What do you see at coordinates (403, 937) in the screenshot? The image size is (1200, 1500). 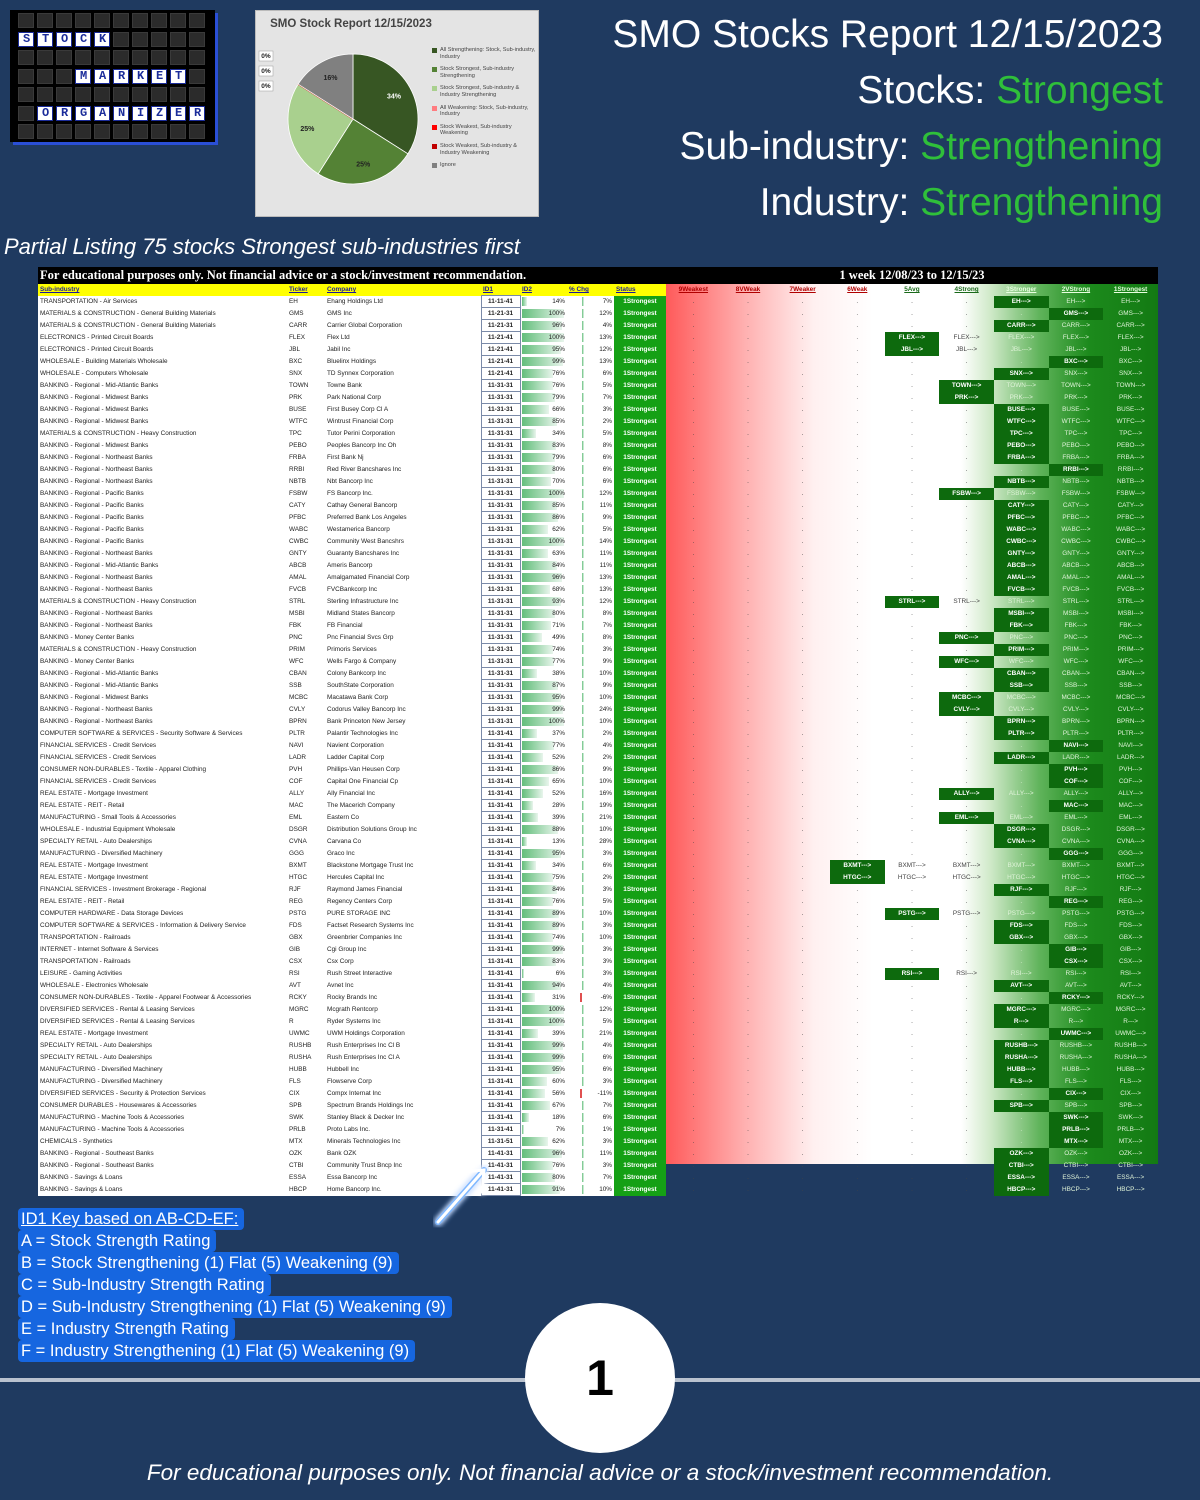 I see `company: Greenbrier Companies Inc` at bounding box center [403, 937].